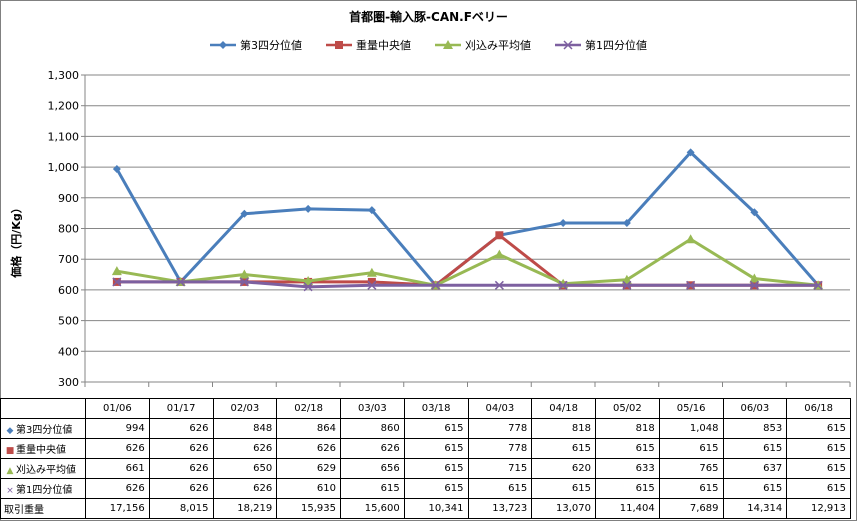 This screenshot has width=857, height=521. Describe the element at coordinates (68, 259) in the screenshot. I see `y-tick-label: 700` at that location.